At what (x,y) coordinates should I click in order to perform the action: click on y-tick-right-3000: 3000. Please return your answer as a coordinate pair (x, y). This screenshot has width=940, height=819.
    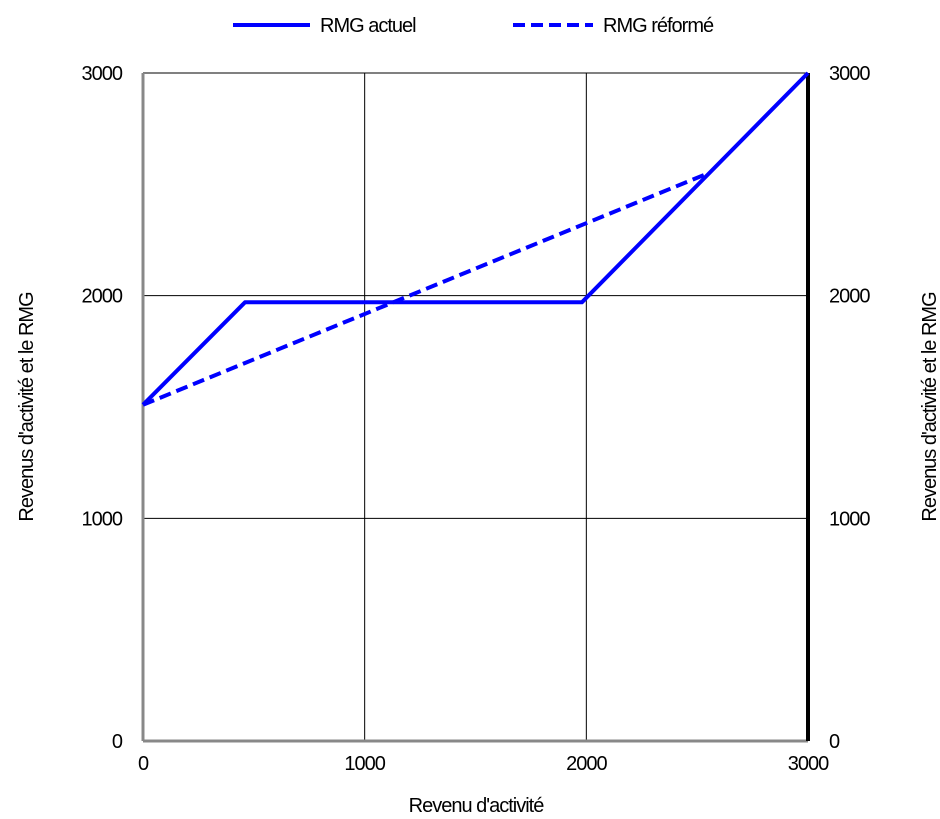
    Looking at the image, I should click on (849, 74).